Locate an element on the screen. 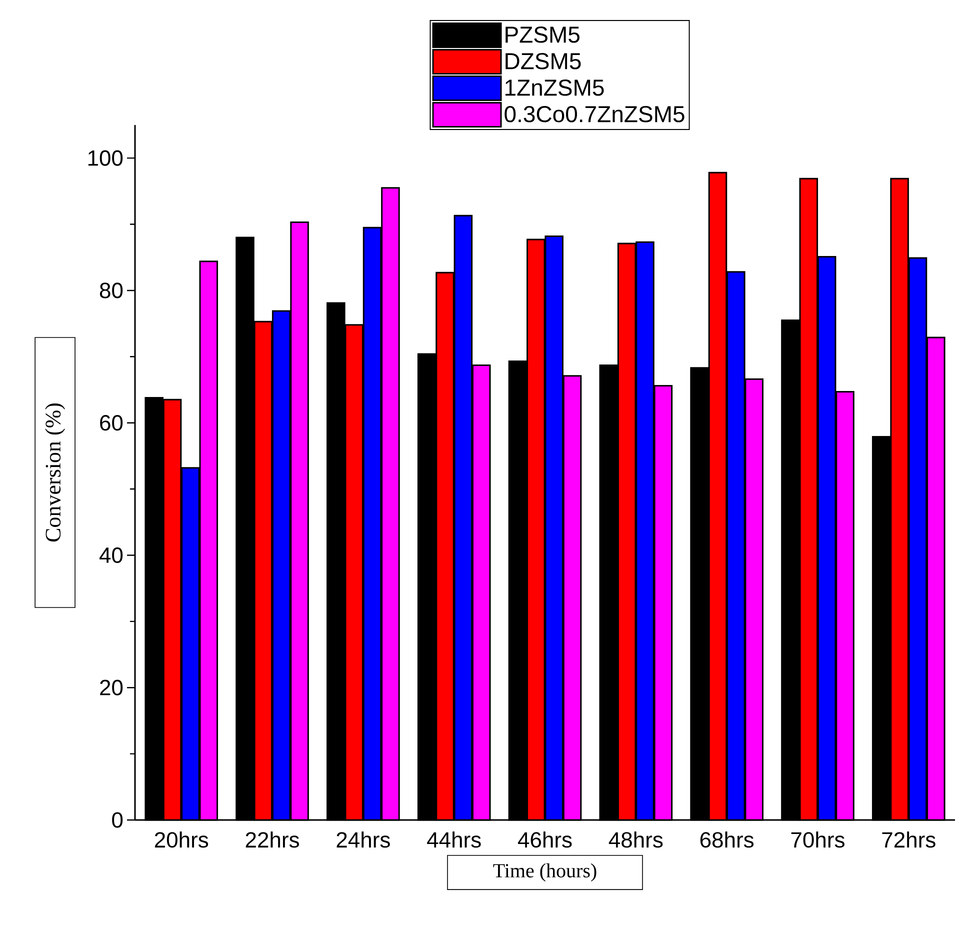  y-tick-label: 0 is located at coordinates (117, 820).